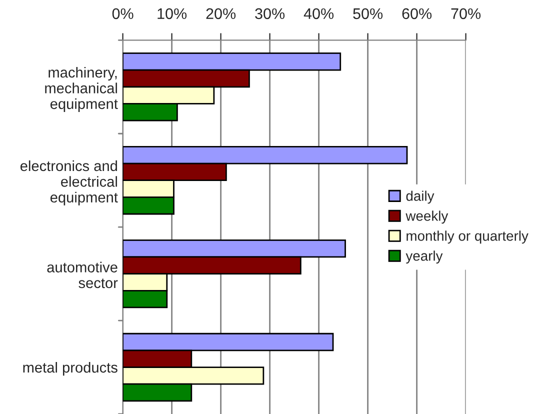  What do you see at coordinates (70, 369) in the screenshot?
I see `y-tick-label: metal products` at bounding box center [70, 369].